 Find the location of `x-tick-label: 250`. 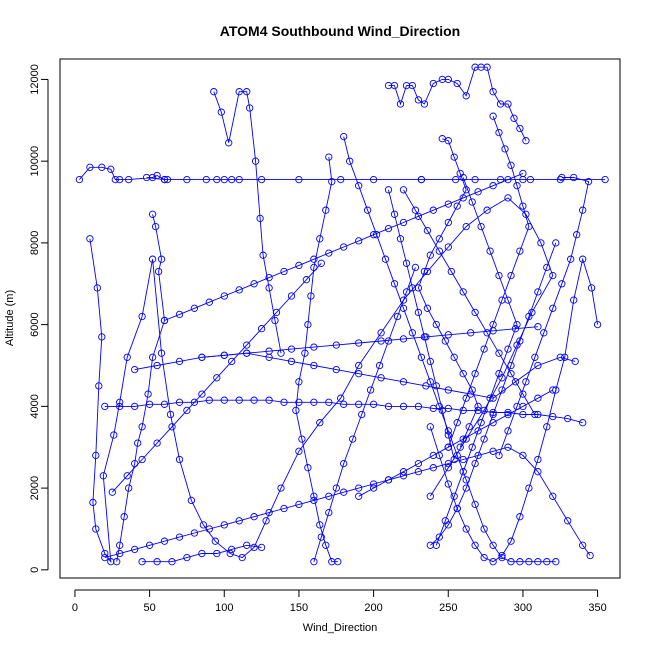

x-tick-label: 250 is located at coordinates (448, 608).